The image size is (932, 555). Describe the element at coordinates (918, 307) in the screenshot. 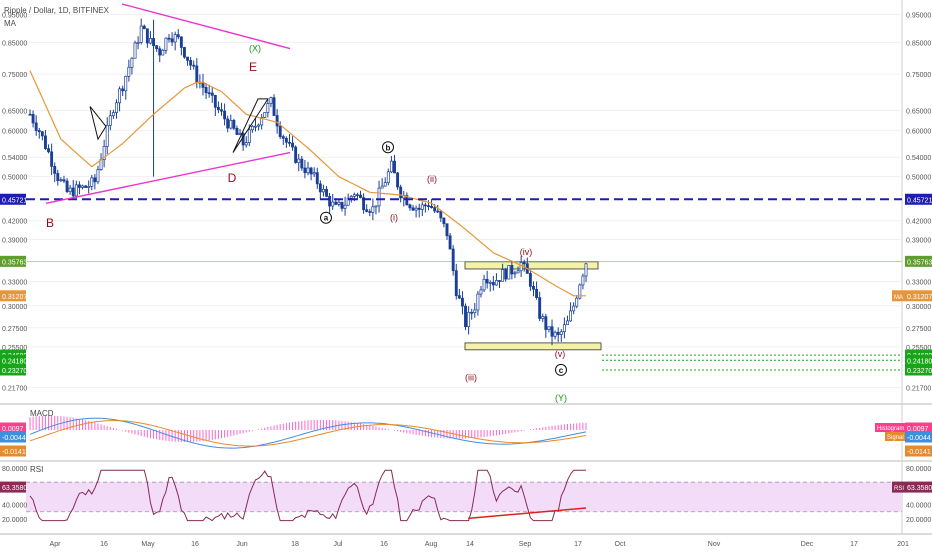

I see `price-tick-label: 0.30000` at that location.